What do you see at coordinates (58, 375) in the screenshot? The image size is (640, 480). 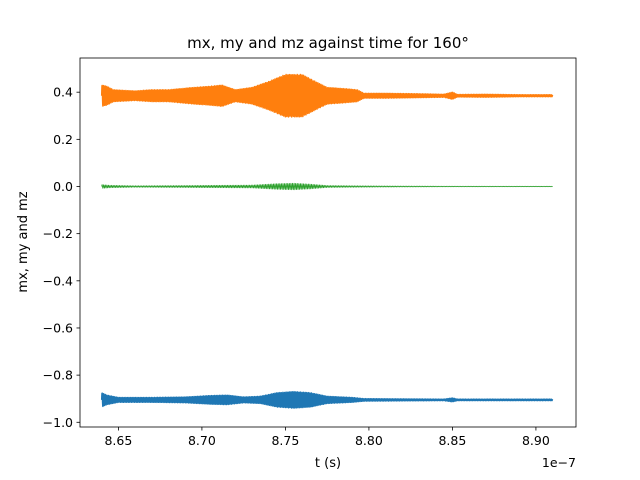 I see `y-tick-label: −0.8` at bounding box center [58, 375].